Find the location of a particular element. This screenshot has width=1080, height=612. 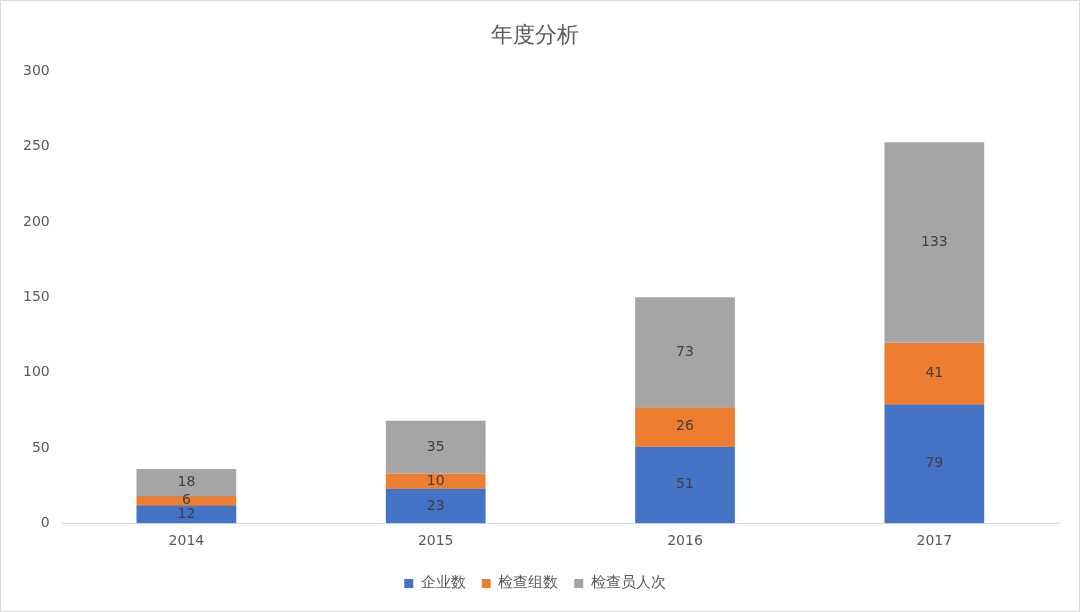

y-tick-label: 150 is located at coordinates (36, 295).